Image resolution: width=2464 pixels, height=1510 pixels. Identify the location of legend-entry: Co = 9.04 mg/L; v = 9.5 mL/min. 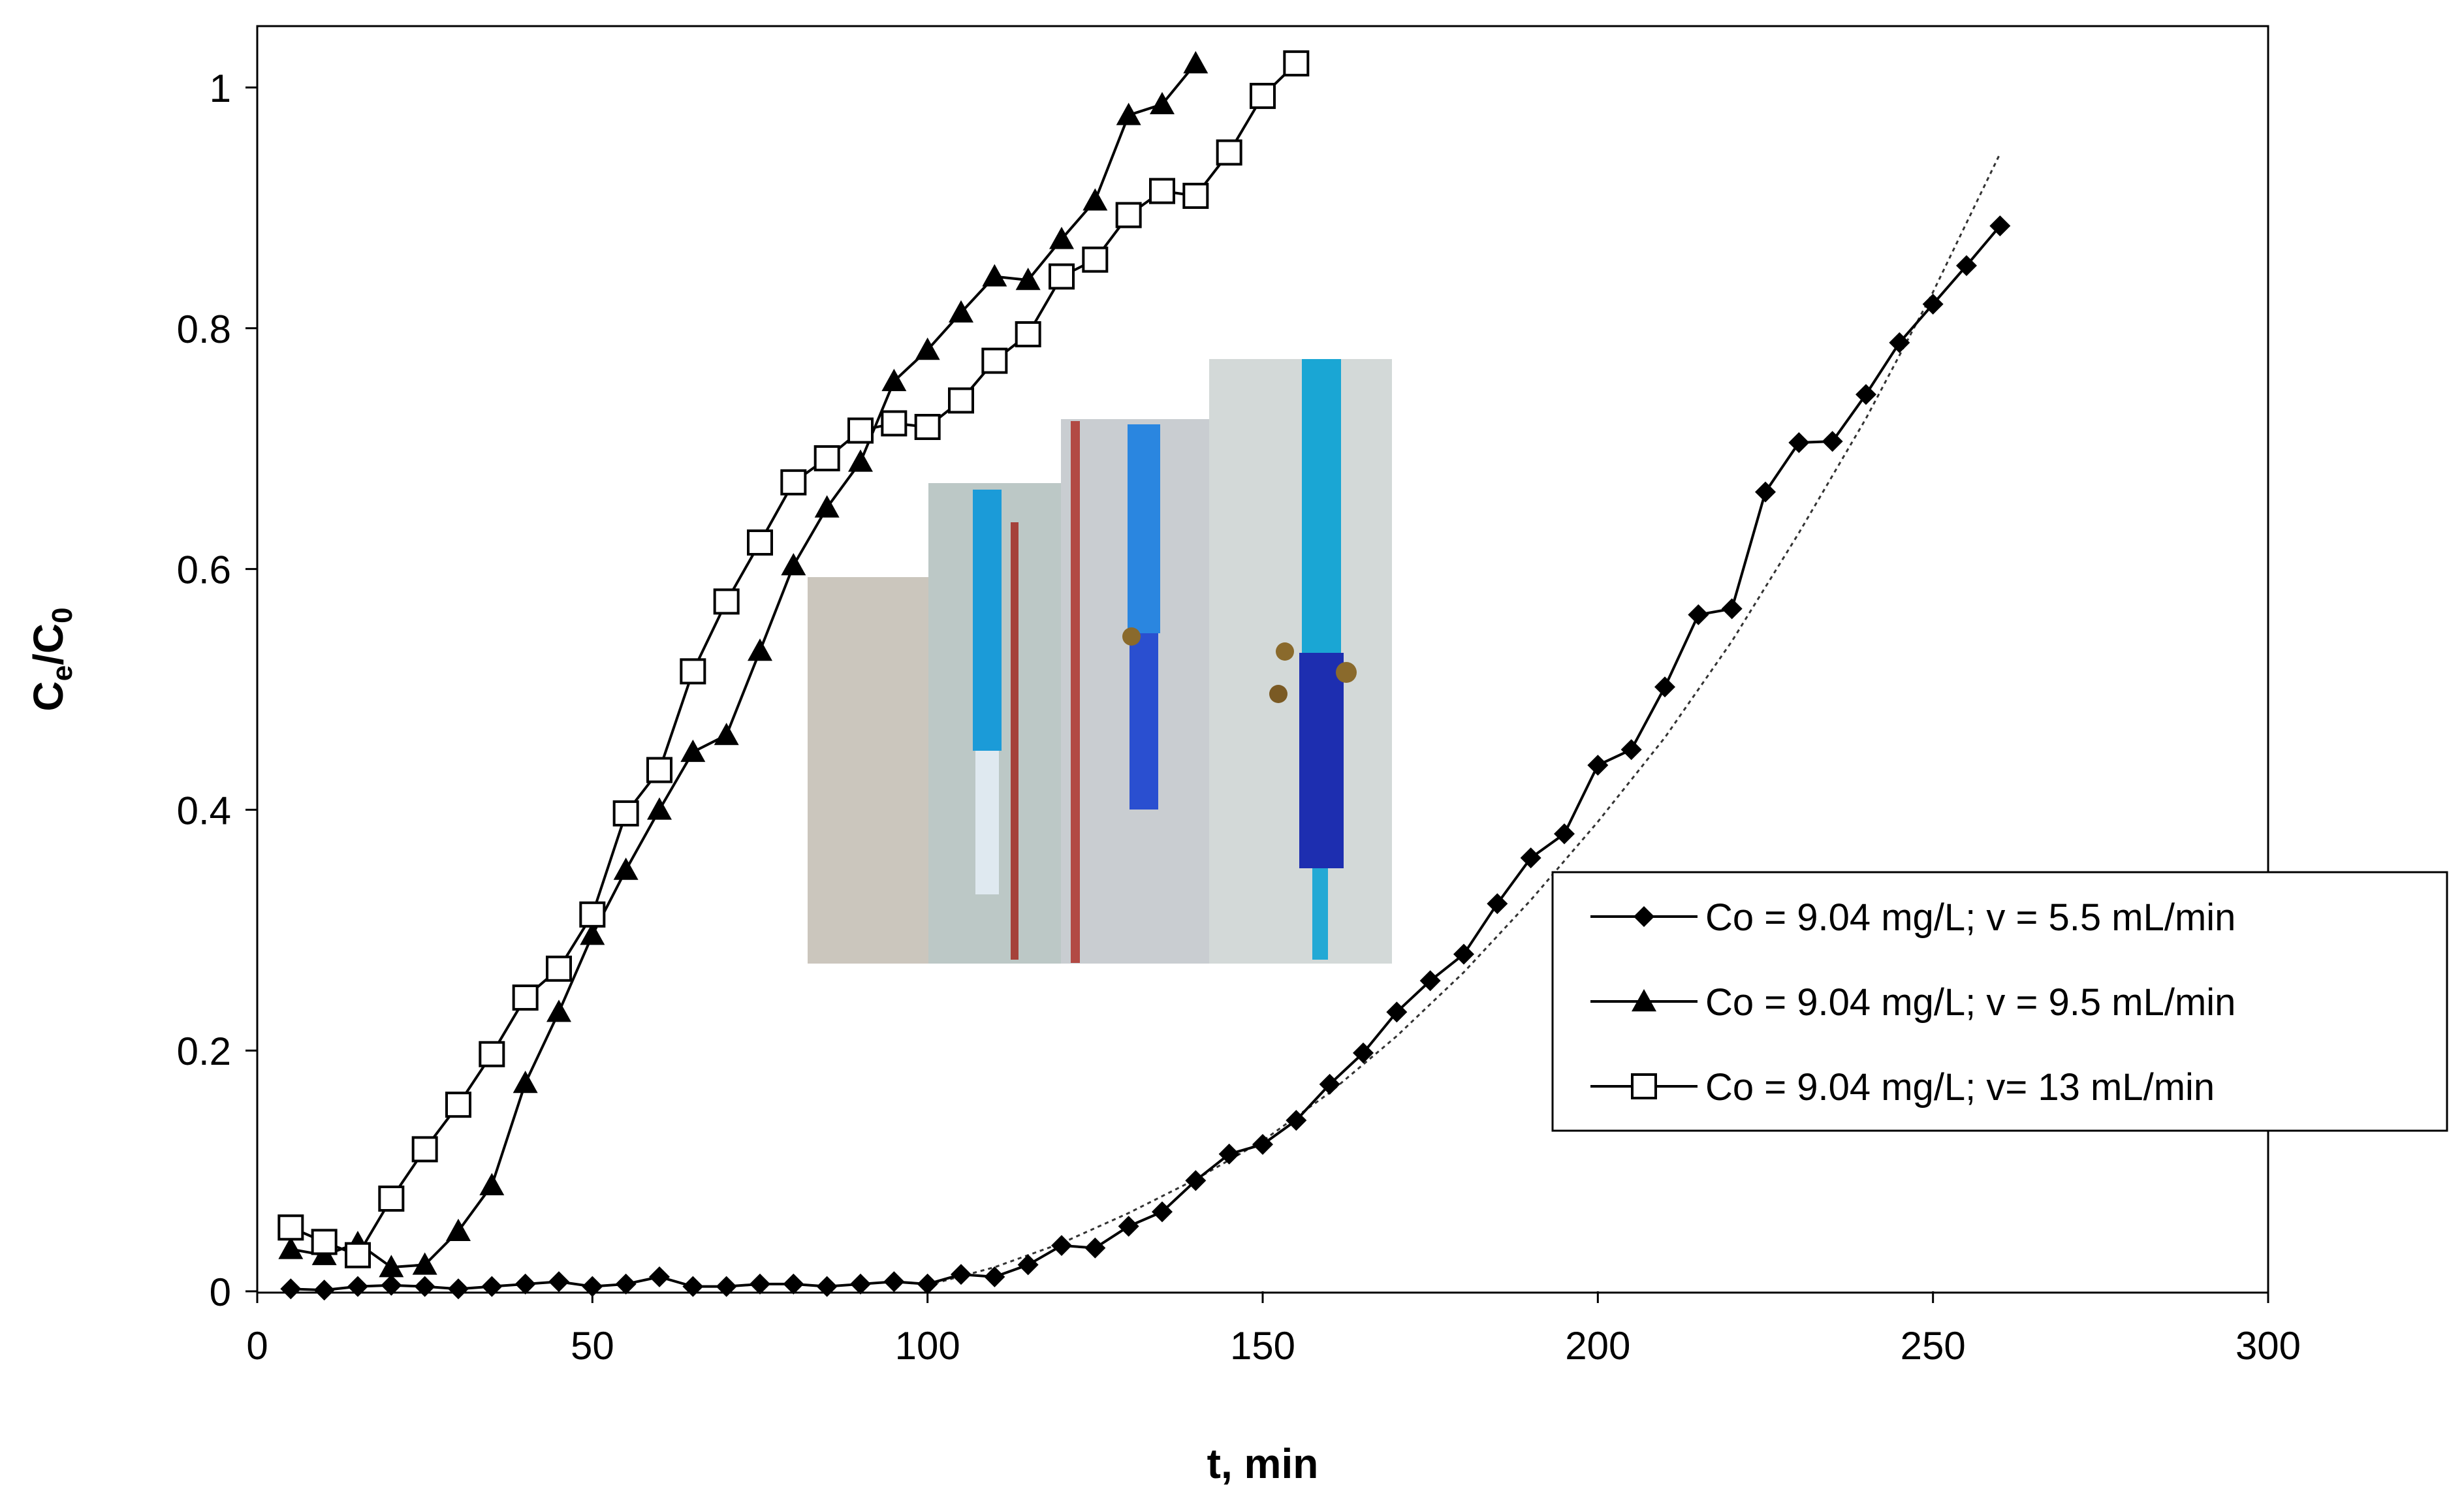
(1912, 1002).